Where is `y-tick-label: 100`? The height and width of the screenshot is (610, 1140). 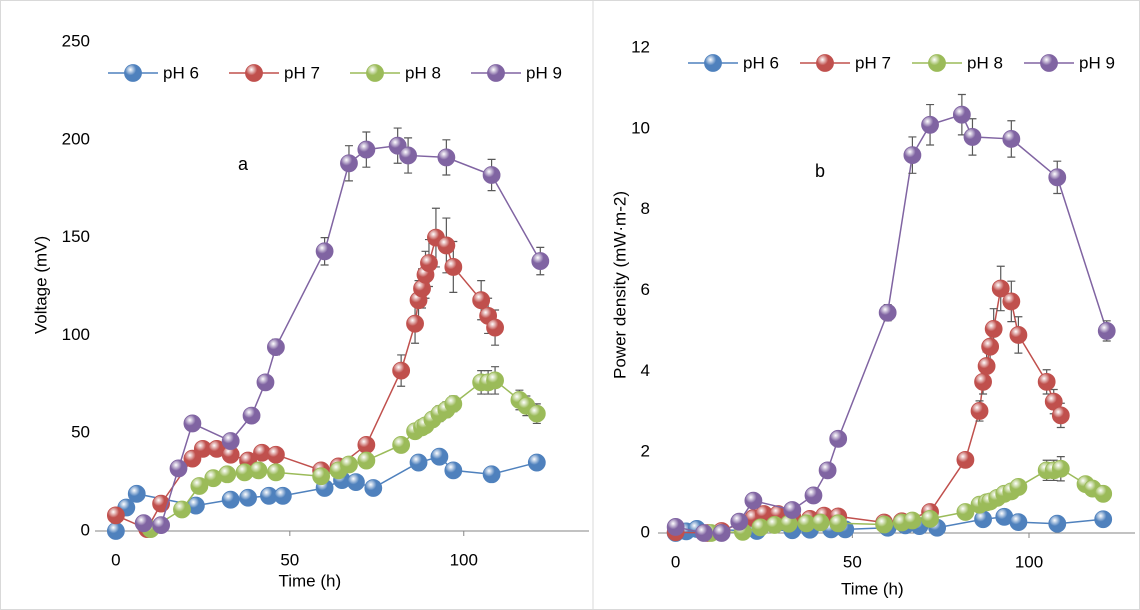
y-tick-label: 100 is located at coordinates (76, 334).